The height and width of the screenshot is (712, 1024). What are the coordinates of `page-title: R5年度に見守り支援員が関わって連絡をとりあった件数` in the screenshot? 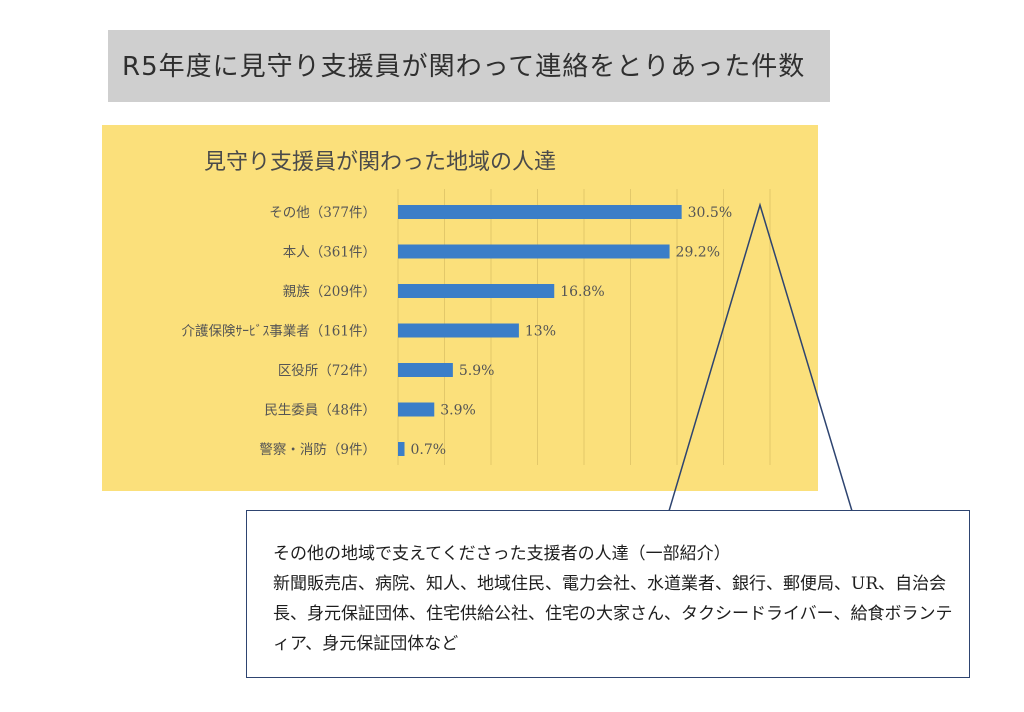 It's located at (464, 67).